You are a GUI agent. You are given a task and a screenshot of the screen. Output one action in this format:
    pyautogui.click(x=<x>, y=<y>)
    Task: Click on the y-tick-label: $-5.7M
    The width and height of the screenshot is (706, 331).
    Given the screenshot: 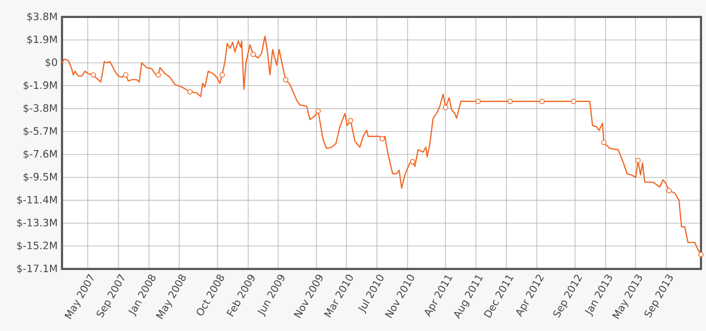 What is the action you would take?
    pyautogui.click(x=40, y=131)
    